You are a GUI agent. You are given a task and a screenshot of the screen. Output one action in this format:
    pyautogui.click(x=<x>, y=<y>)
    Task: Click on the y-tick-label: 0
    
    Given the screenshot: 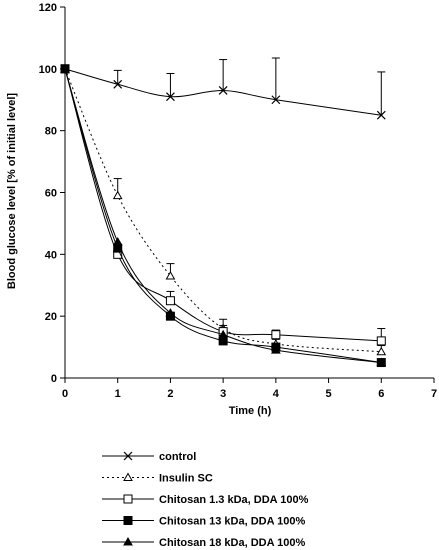 What is the action you would take?
    pyautogui.click(x=54, y=379)
    